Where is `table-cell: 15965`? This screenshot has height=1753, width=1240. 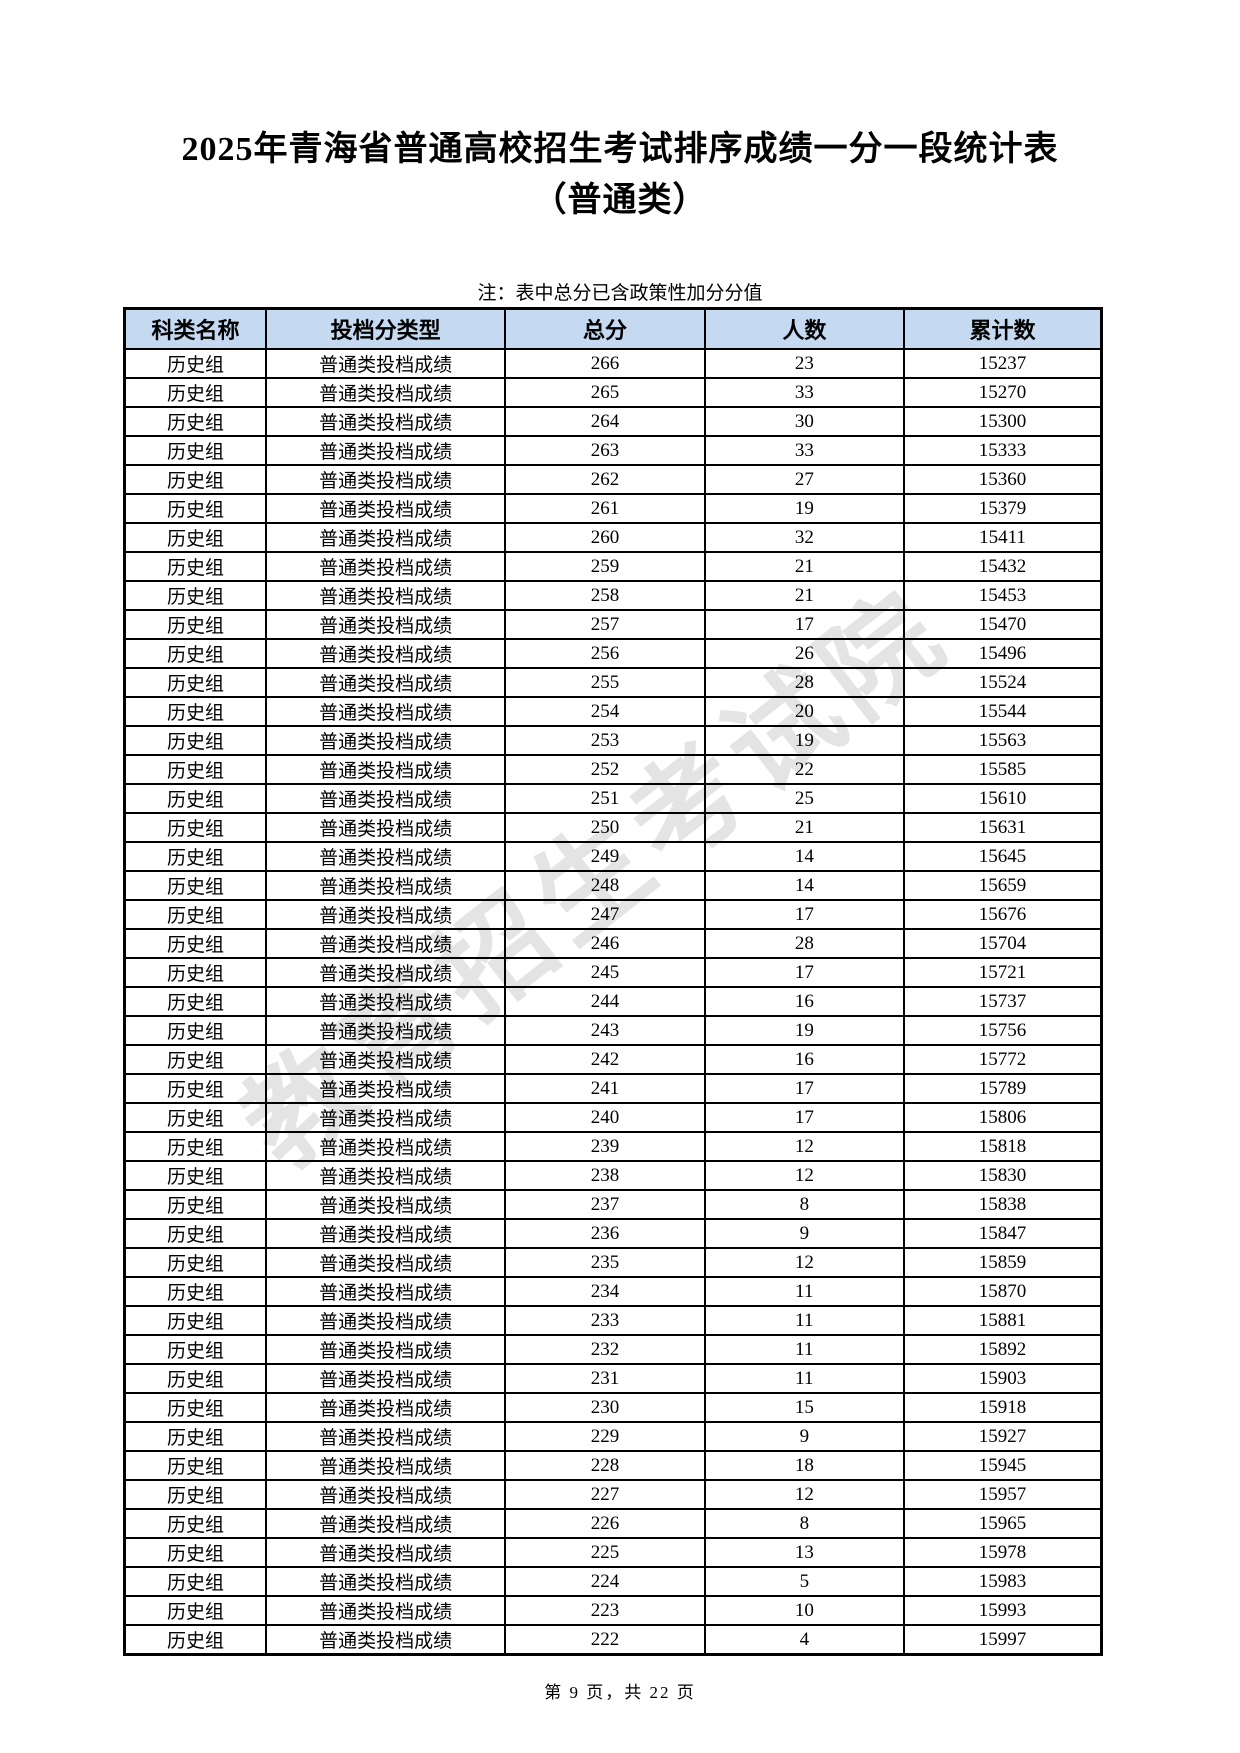 table-cell: 15965 is located at coordinates (1003, 1523).